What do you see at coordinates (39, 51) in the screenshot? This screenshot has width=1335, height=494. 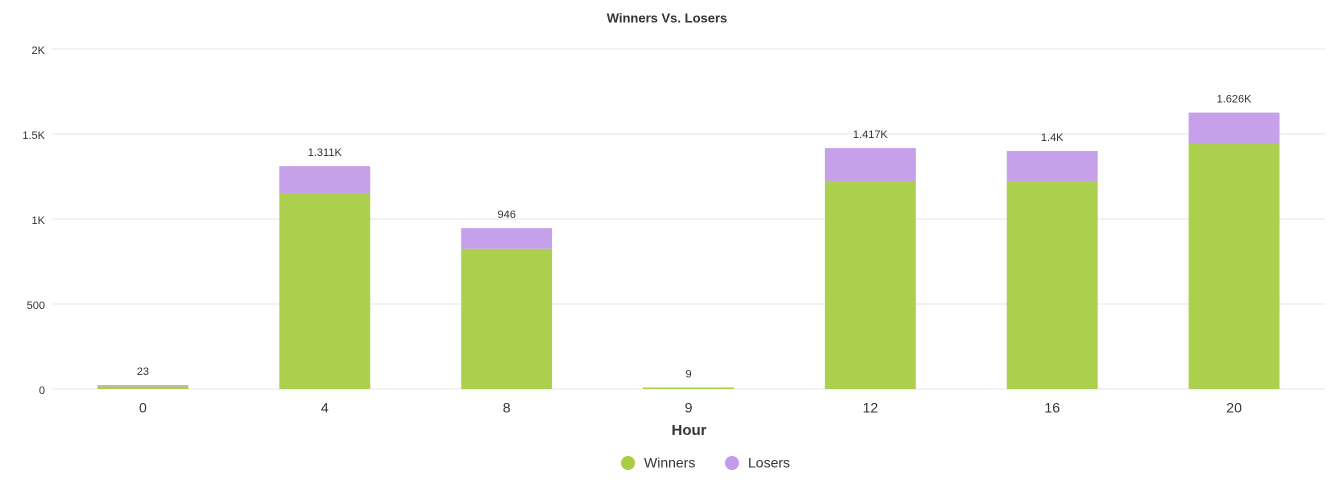 I see `y-tick-label: 2K` at bounding box center [39, 51].